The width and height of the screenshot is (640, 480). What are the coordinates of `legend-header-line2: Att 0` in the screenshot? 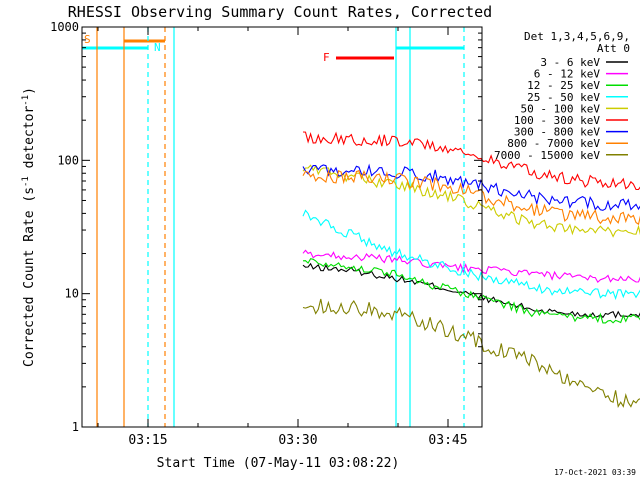 It's located at (613, 48).